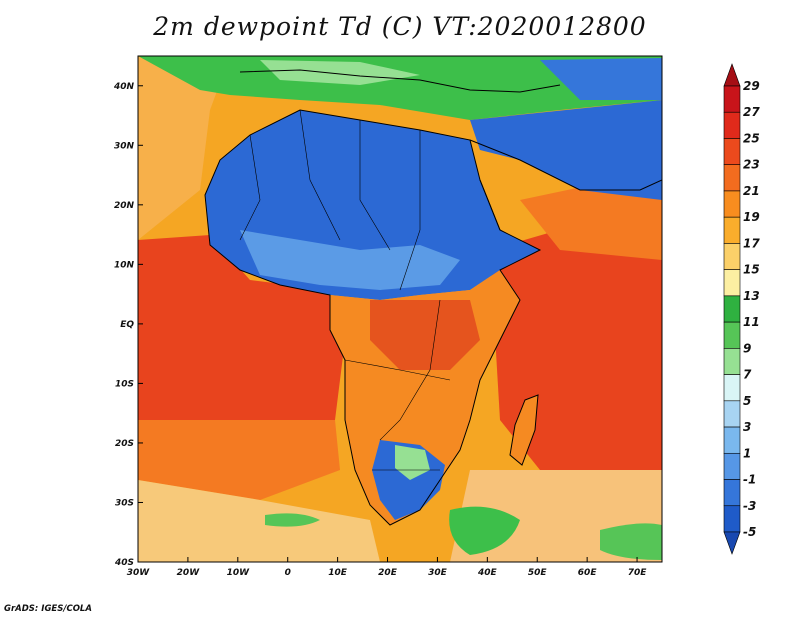 This screenshot has width=800, height=618. Describe the element at coordinates (484, 530) in the screenshot. I see `south-indian-green` at that location.